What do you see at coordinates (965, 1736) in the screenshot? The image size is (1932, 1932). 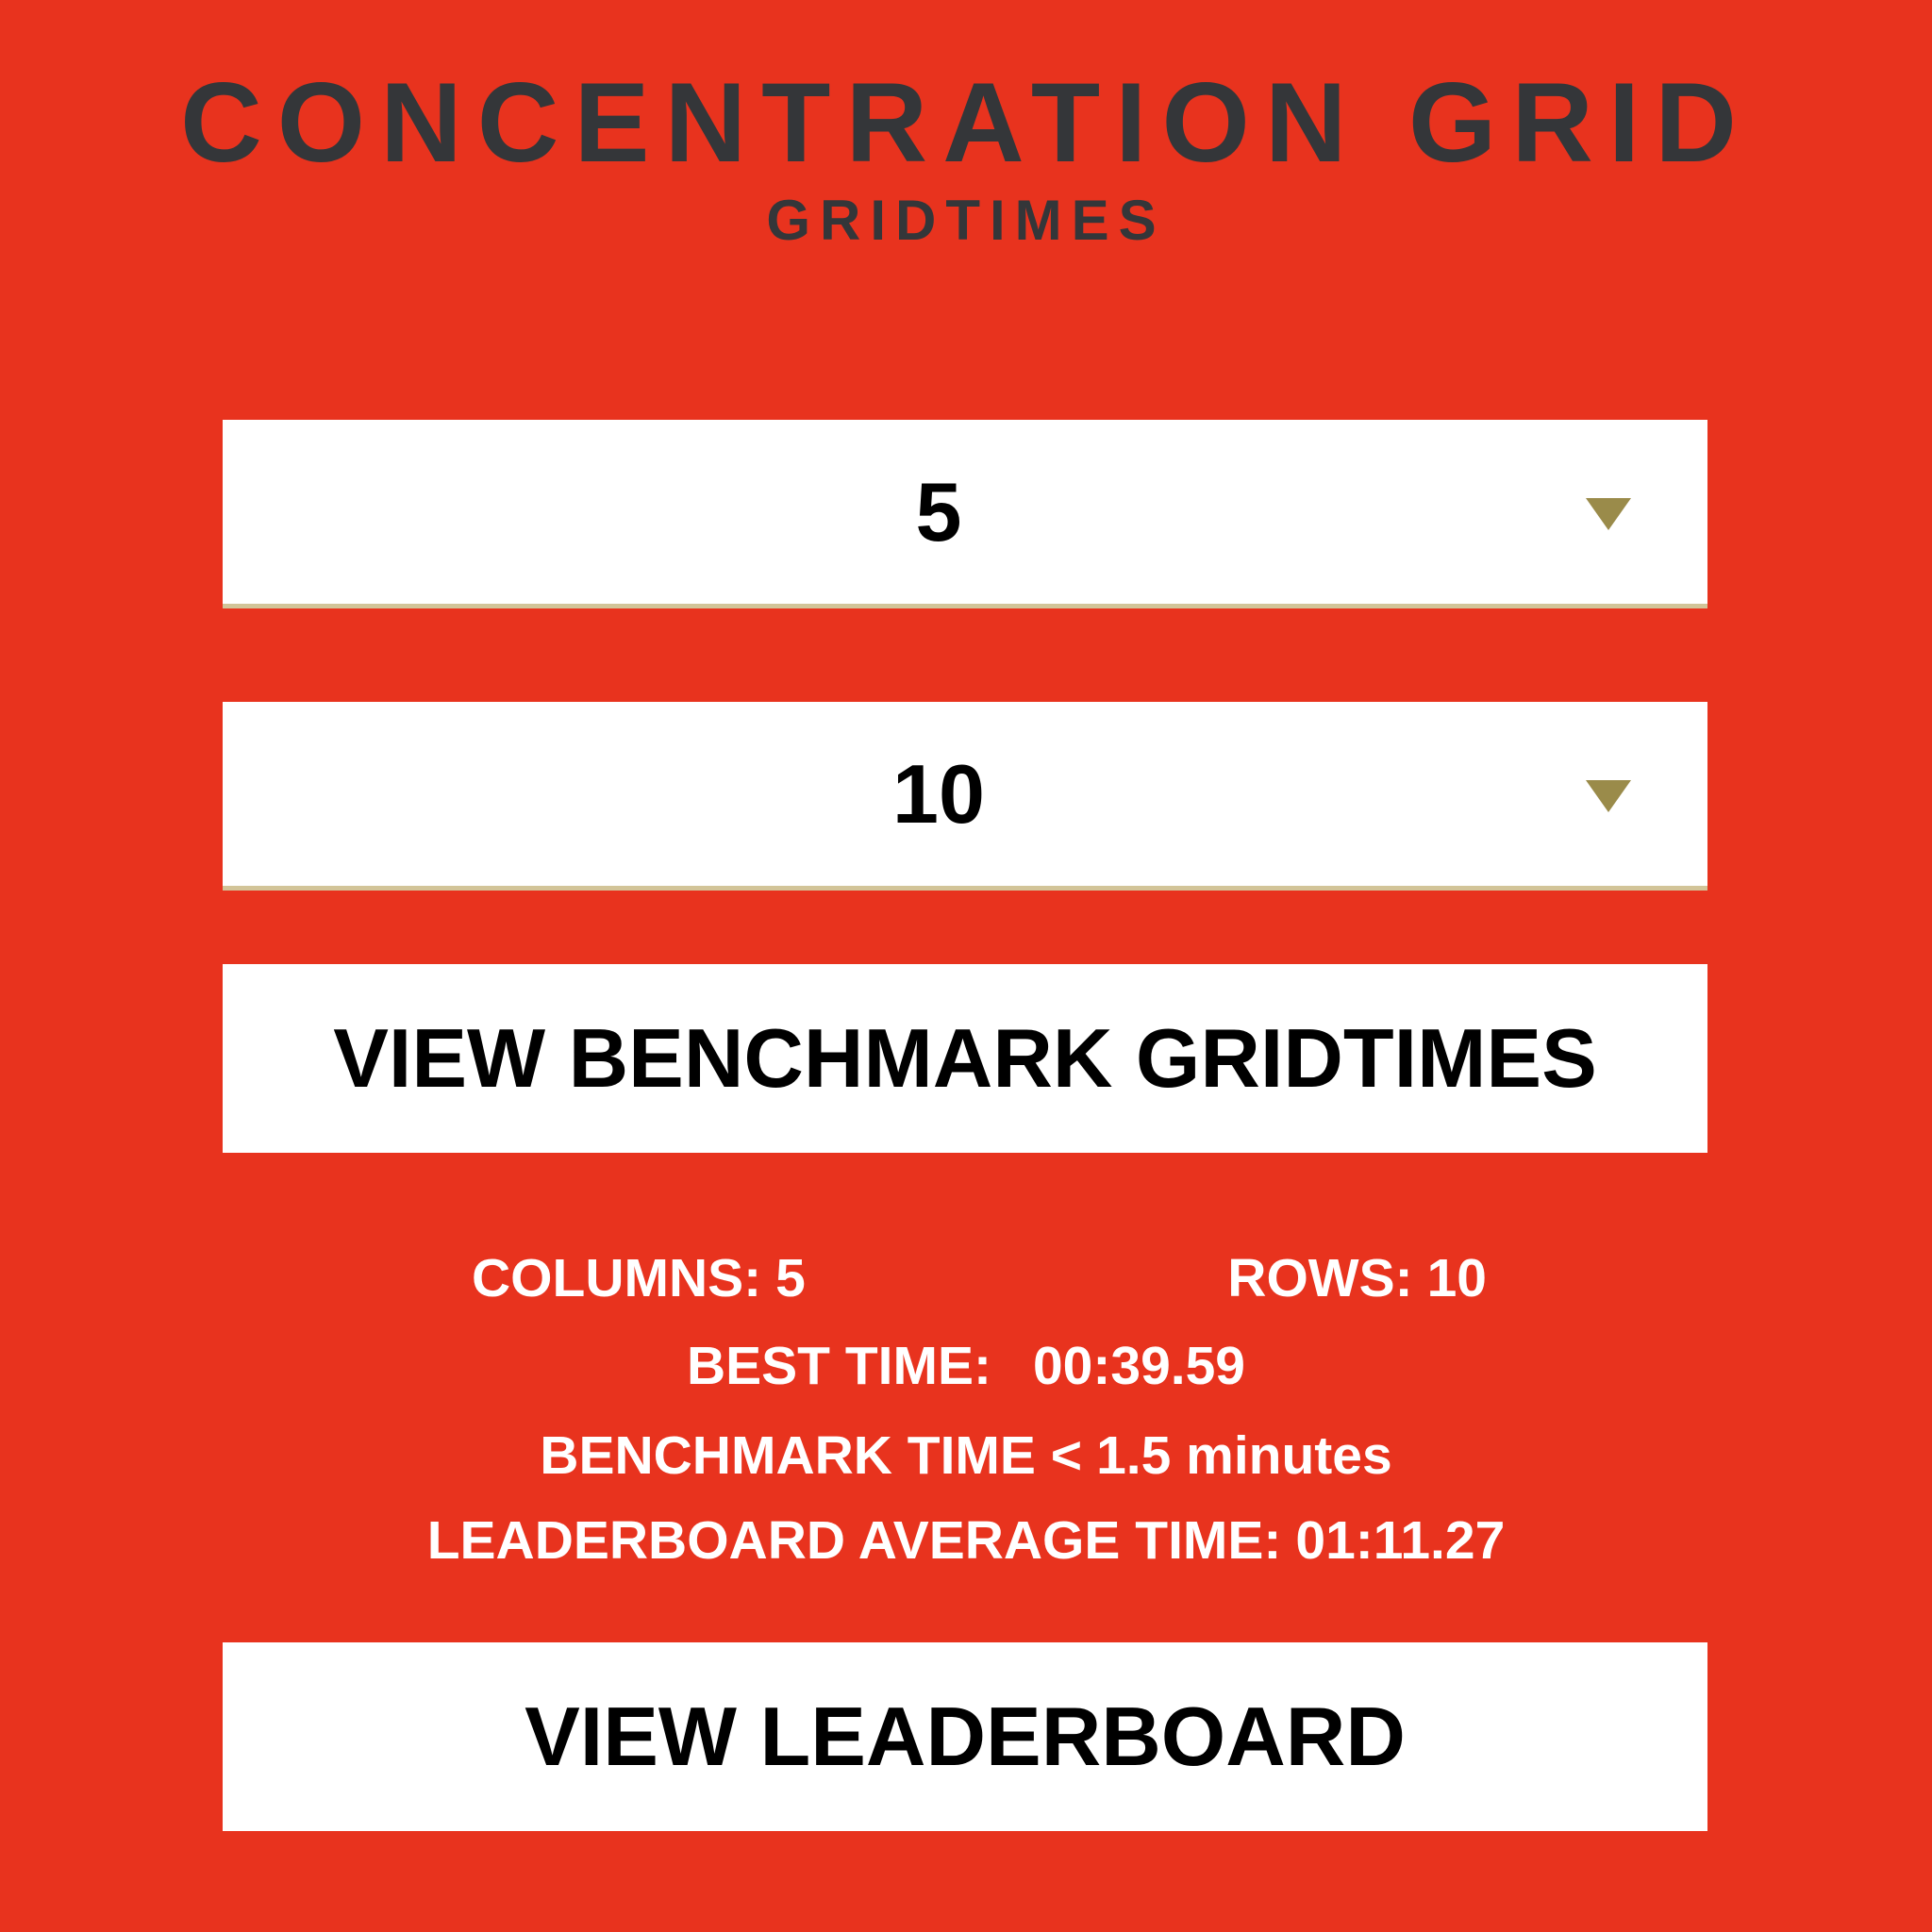 I see `view-leaderboard-button: VIEW LEADERBOARD` at bounding box center [965, 1736].